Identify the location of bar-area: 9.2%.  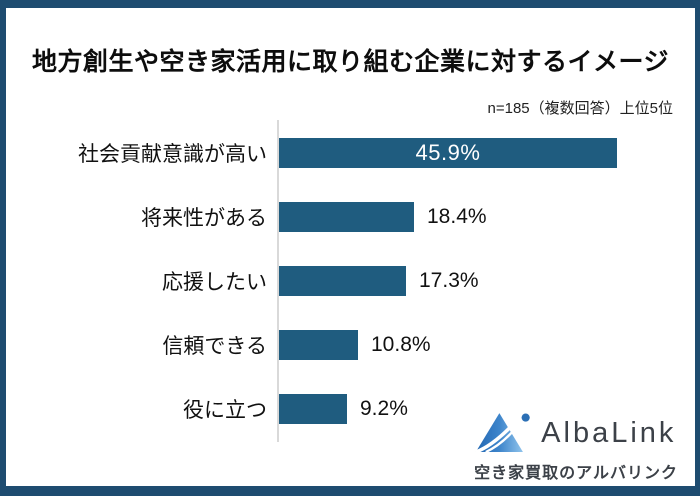
(343, 409).